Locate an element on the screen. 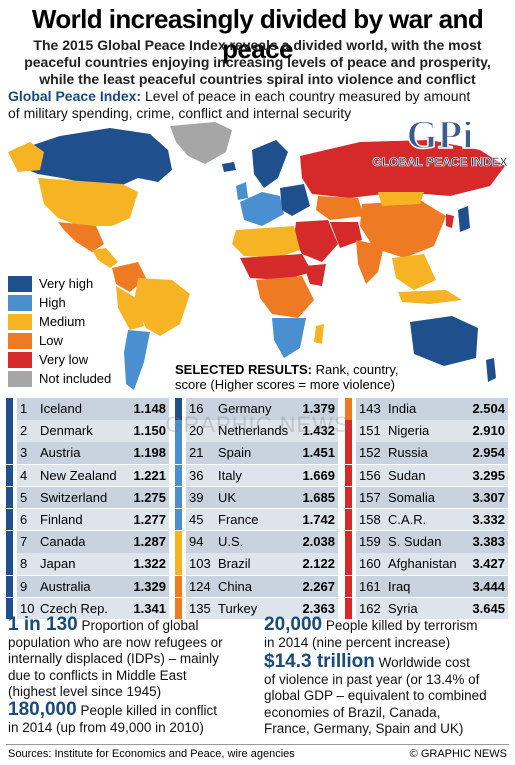  ranking-score: 3.383 is located at coordinates (488, 542).